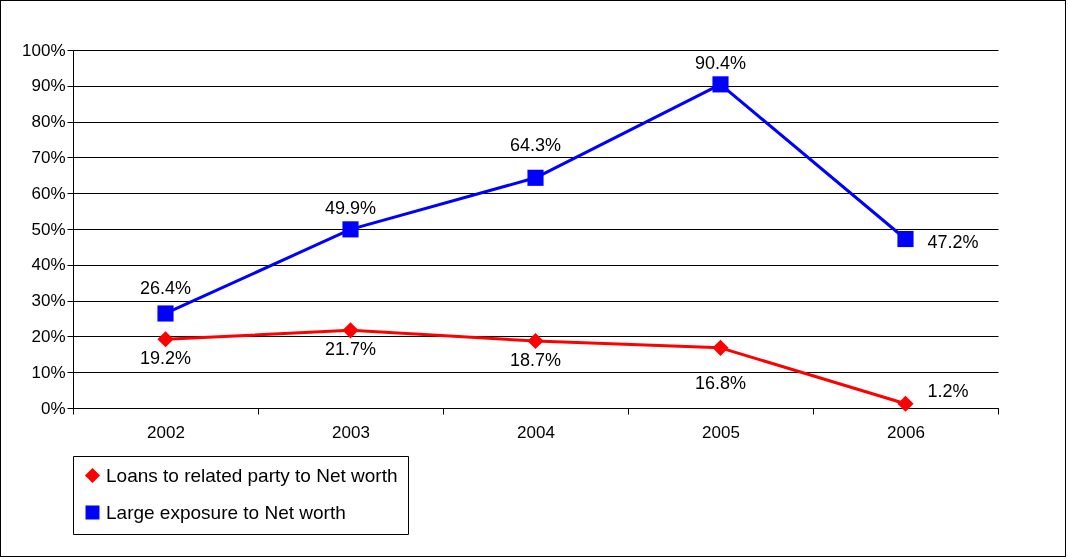  I want to click on data-label: 16.8%, so click(720, 382).